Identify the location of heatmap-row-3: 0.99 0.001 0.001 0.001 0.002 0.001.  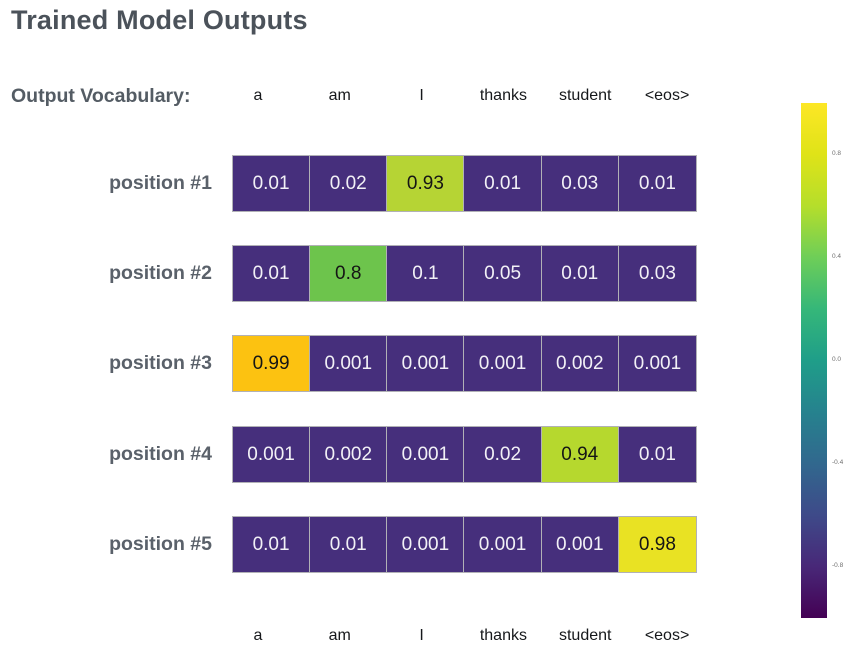
(464, 363).